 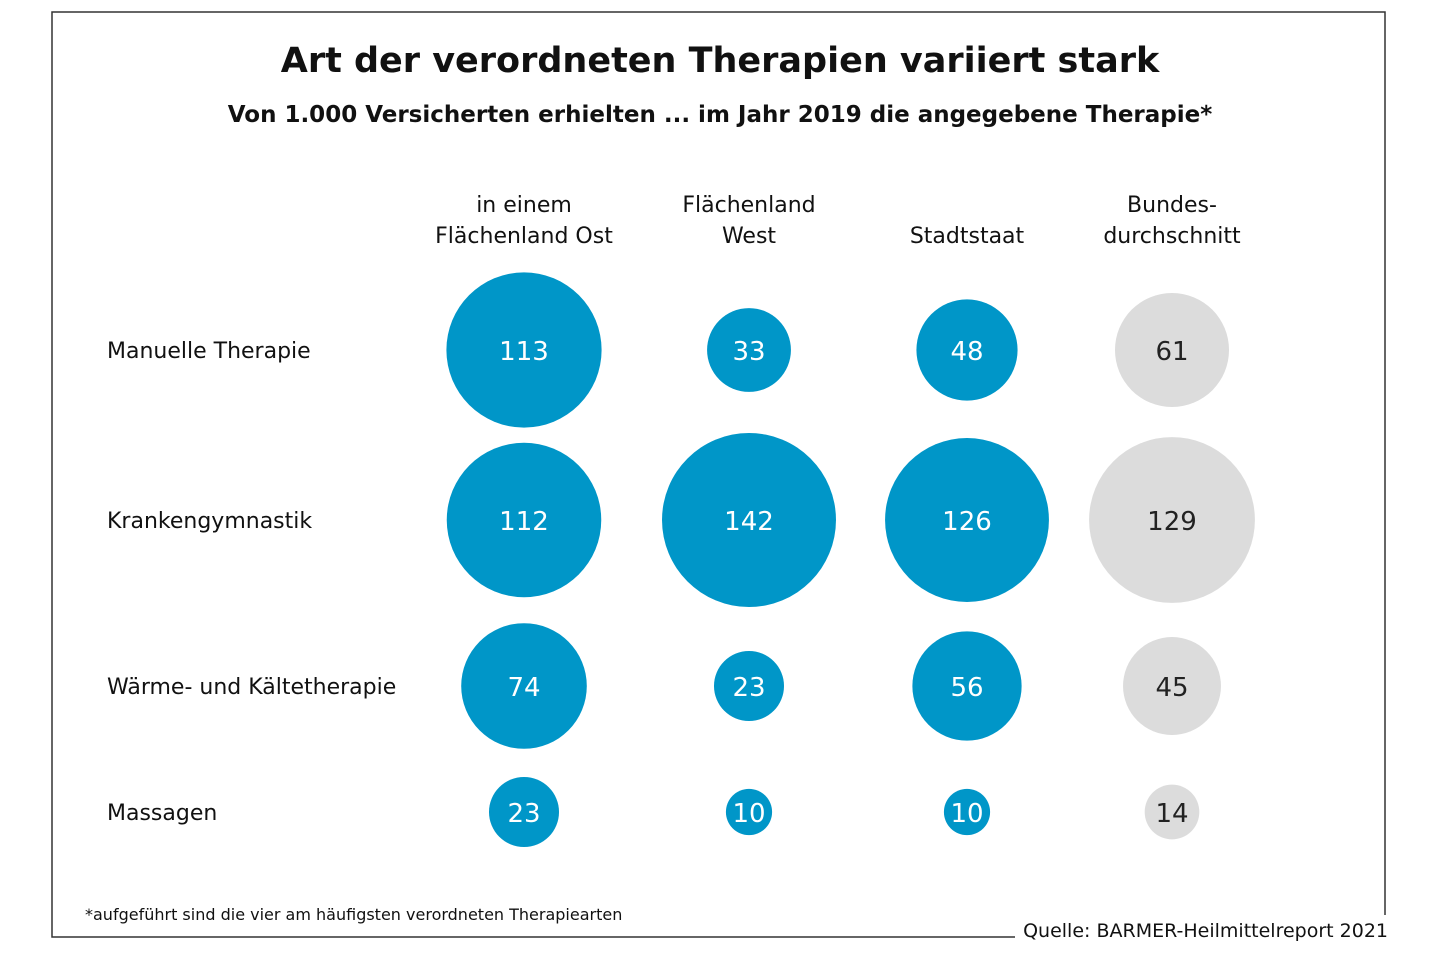 I want to click on row-label: Wärme- und Kältetherapie, so click(x=251, y=687).